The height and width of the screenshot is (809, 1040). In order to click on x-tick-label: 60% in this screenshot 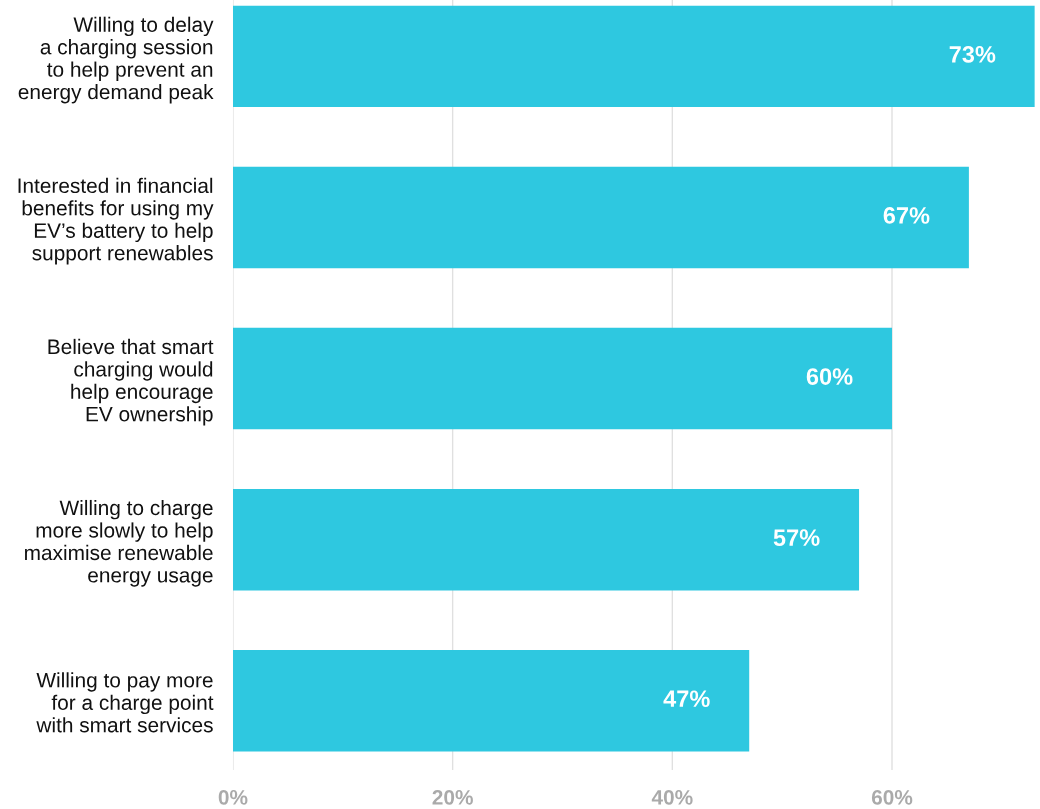, I will do `click(892, 797)`.